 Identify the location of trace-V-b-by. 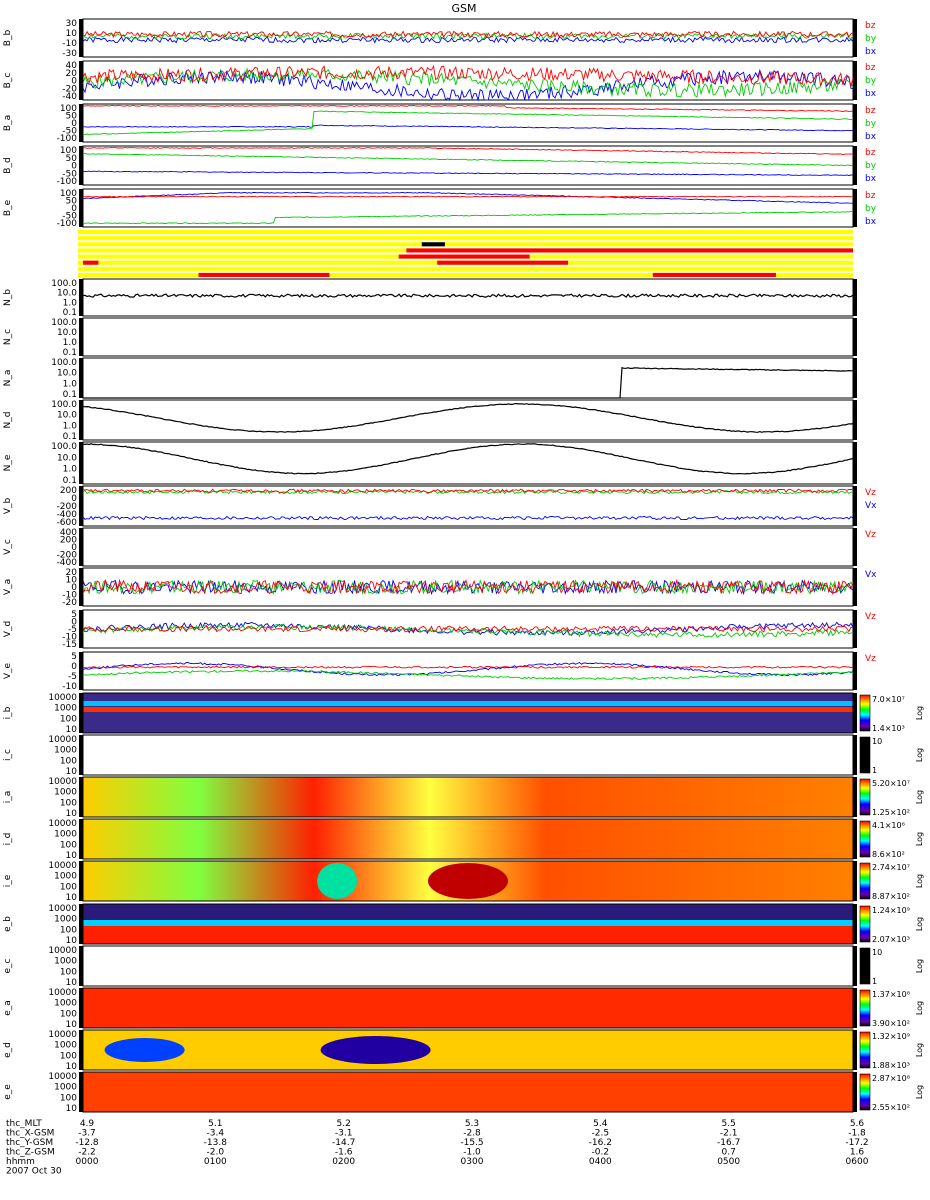
(468, 492).